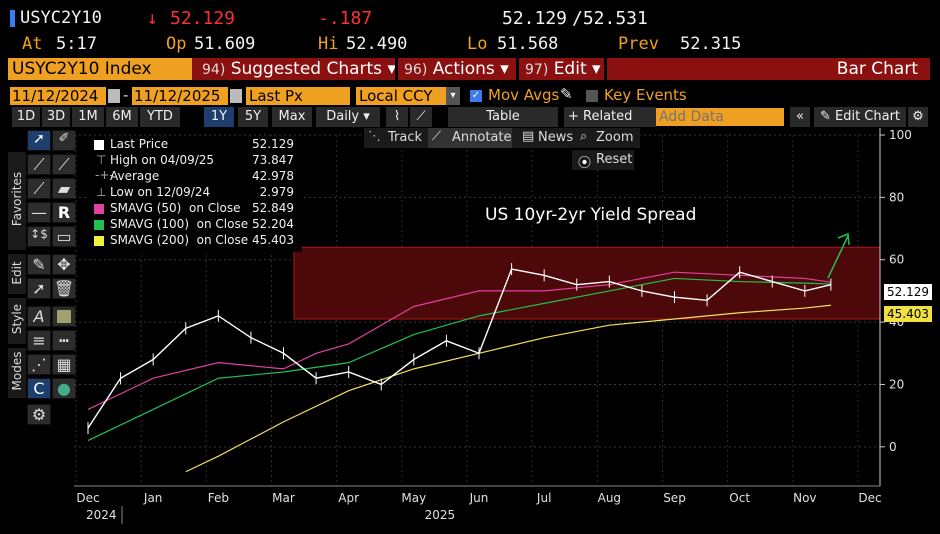 This screenshot has height=534, width=940. What do you see at coordinates (556, 137) in the screenshot?
I see `news-button: News` at bounding box center [556, 137].